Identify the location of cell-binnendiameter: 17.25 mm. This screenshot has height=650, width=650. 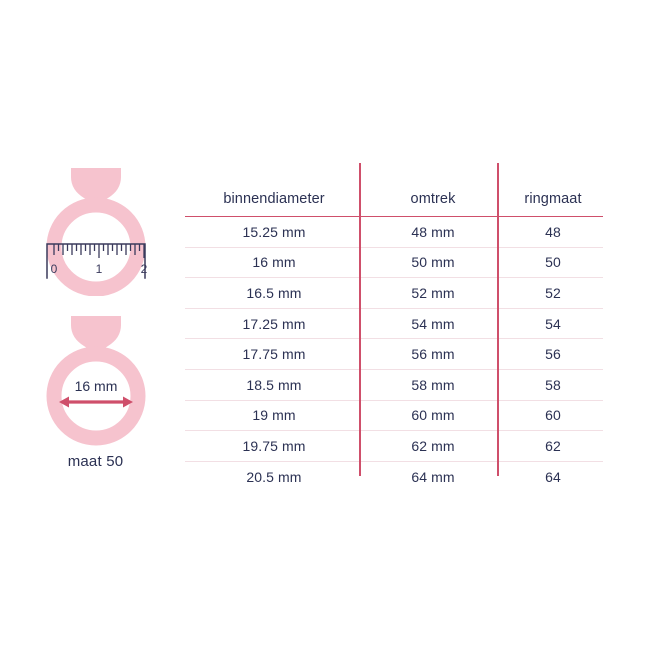
(274, 323).